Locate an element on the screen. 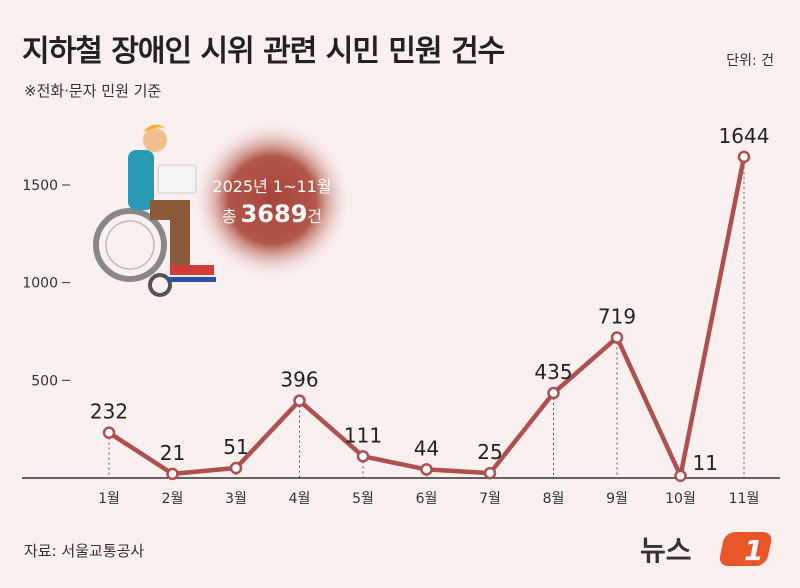 This screenshot has height=588, width=800. x-tick-label: 4월 is located at coordinates (300, 499).